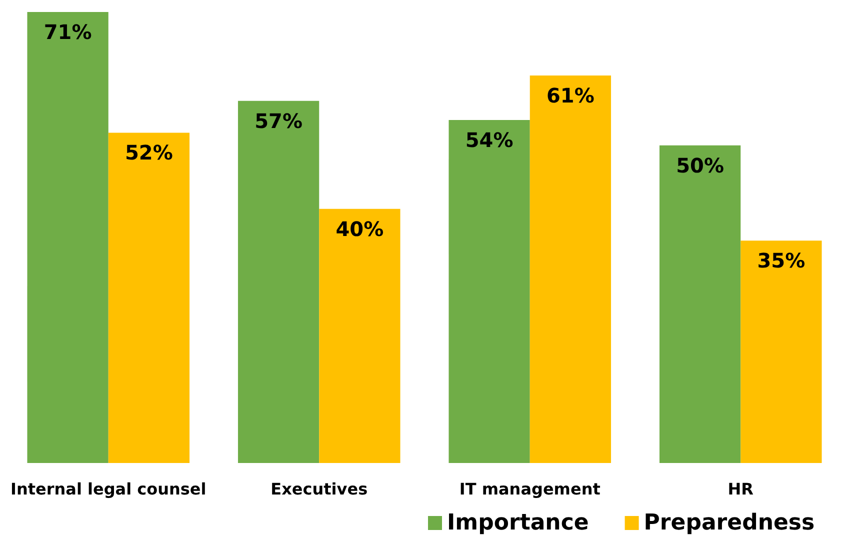  I want to click on x-tick-label: Internal legal counsel, so click(108, 489).